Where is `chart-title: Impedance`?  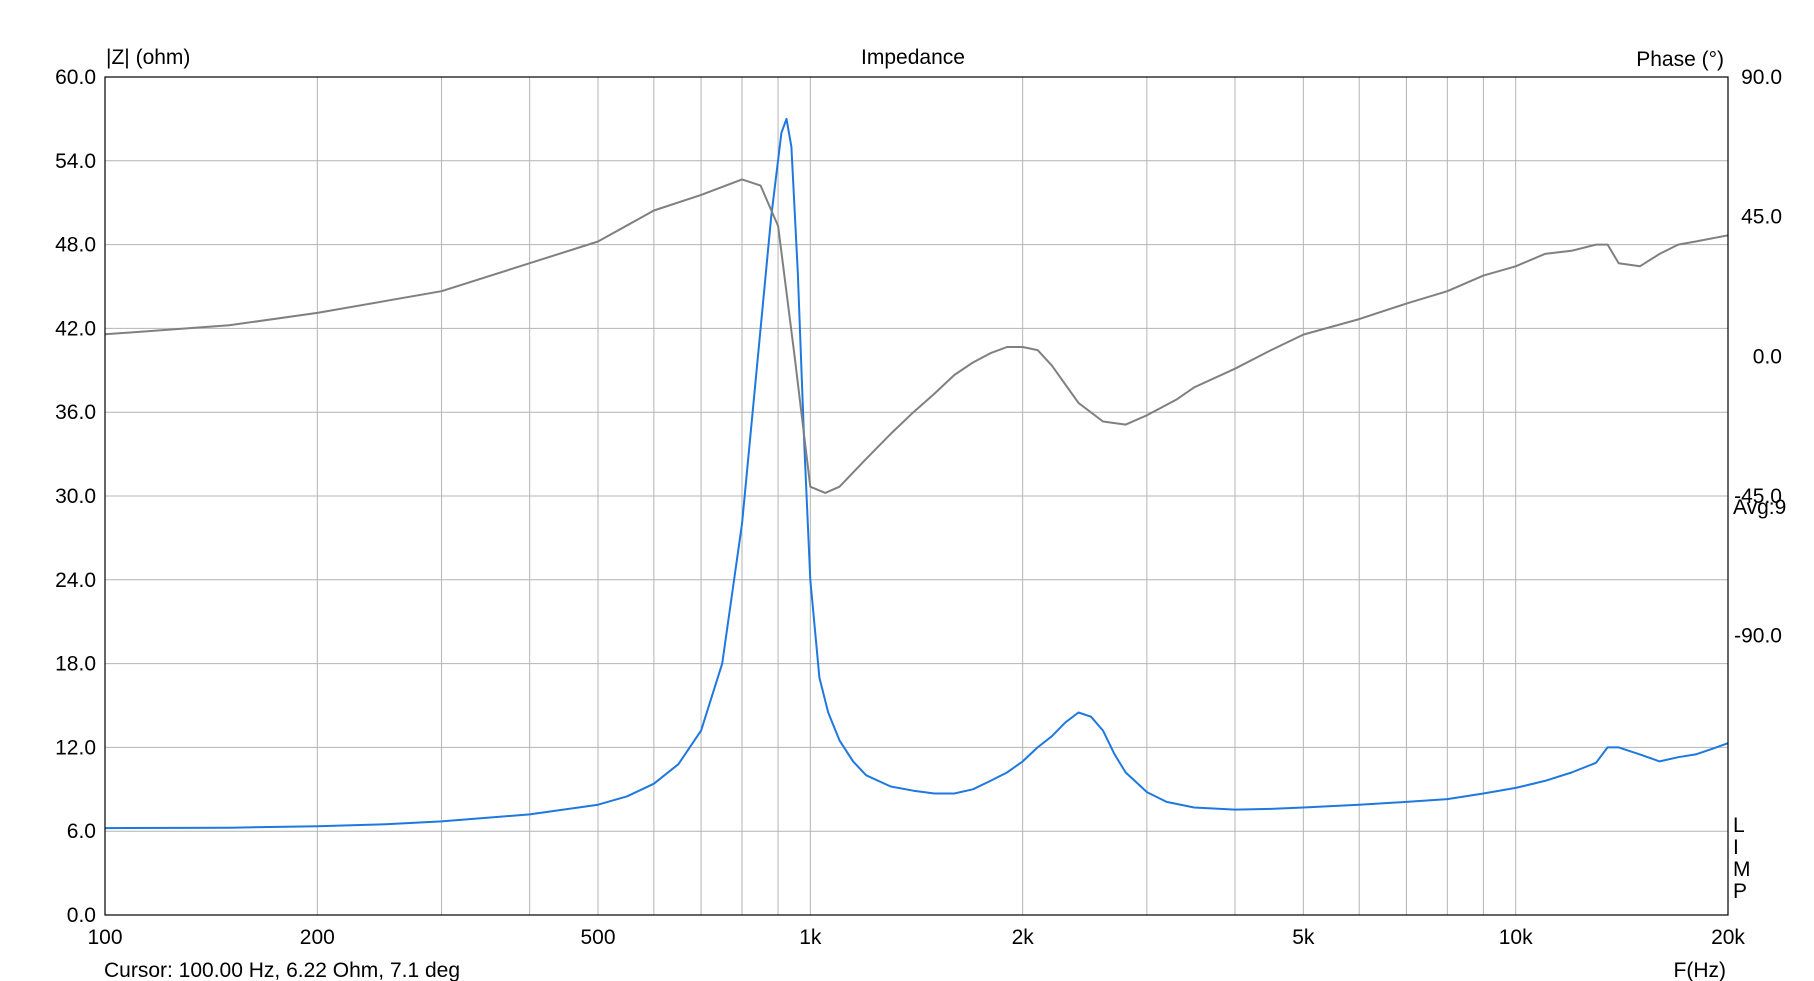 chart-title: Impedance is located at coordinates (913, 57).